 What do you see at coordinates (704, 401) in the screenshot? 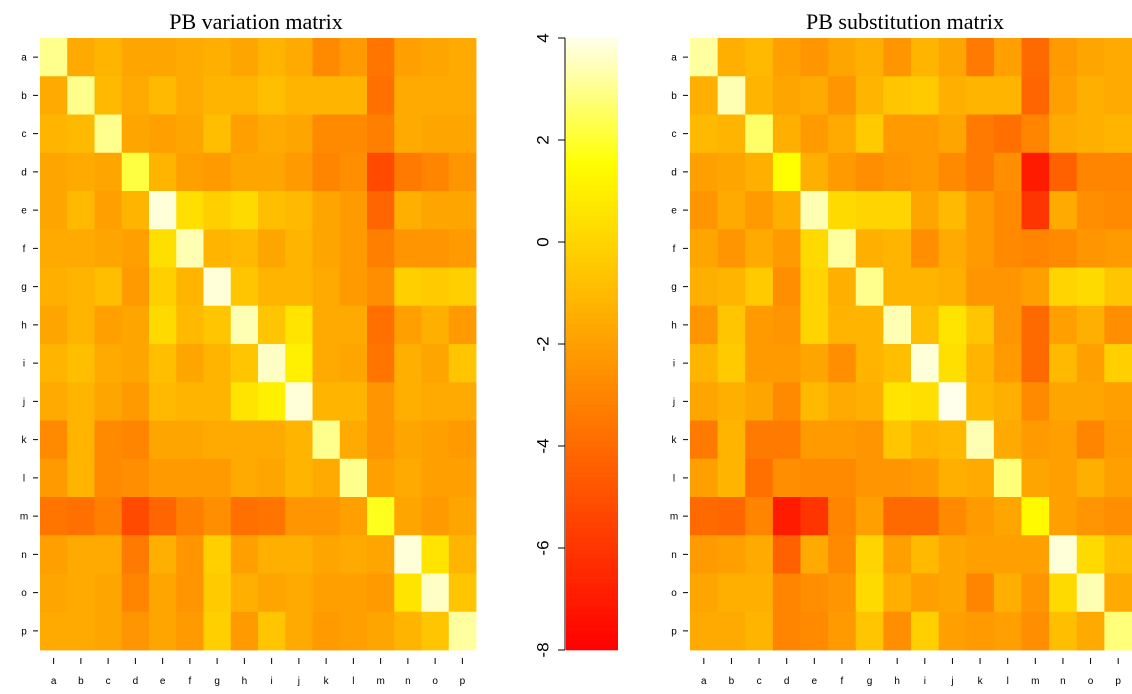
I see `substitution-cell-j-a` at bounding box center [704, 401].